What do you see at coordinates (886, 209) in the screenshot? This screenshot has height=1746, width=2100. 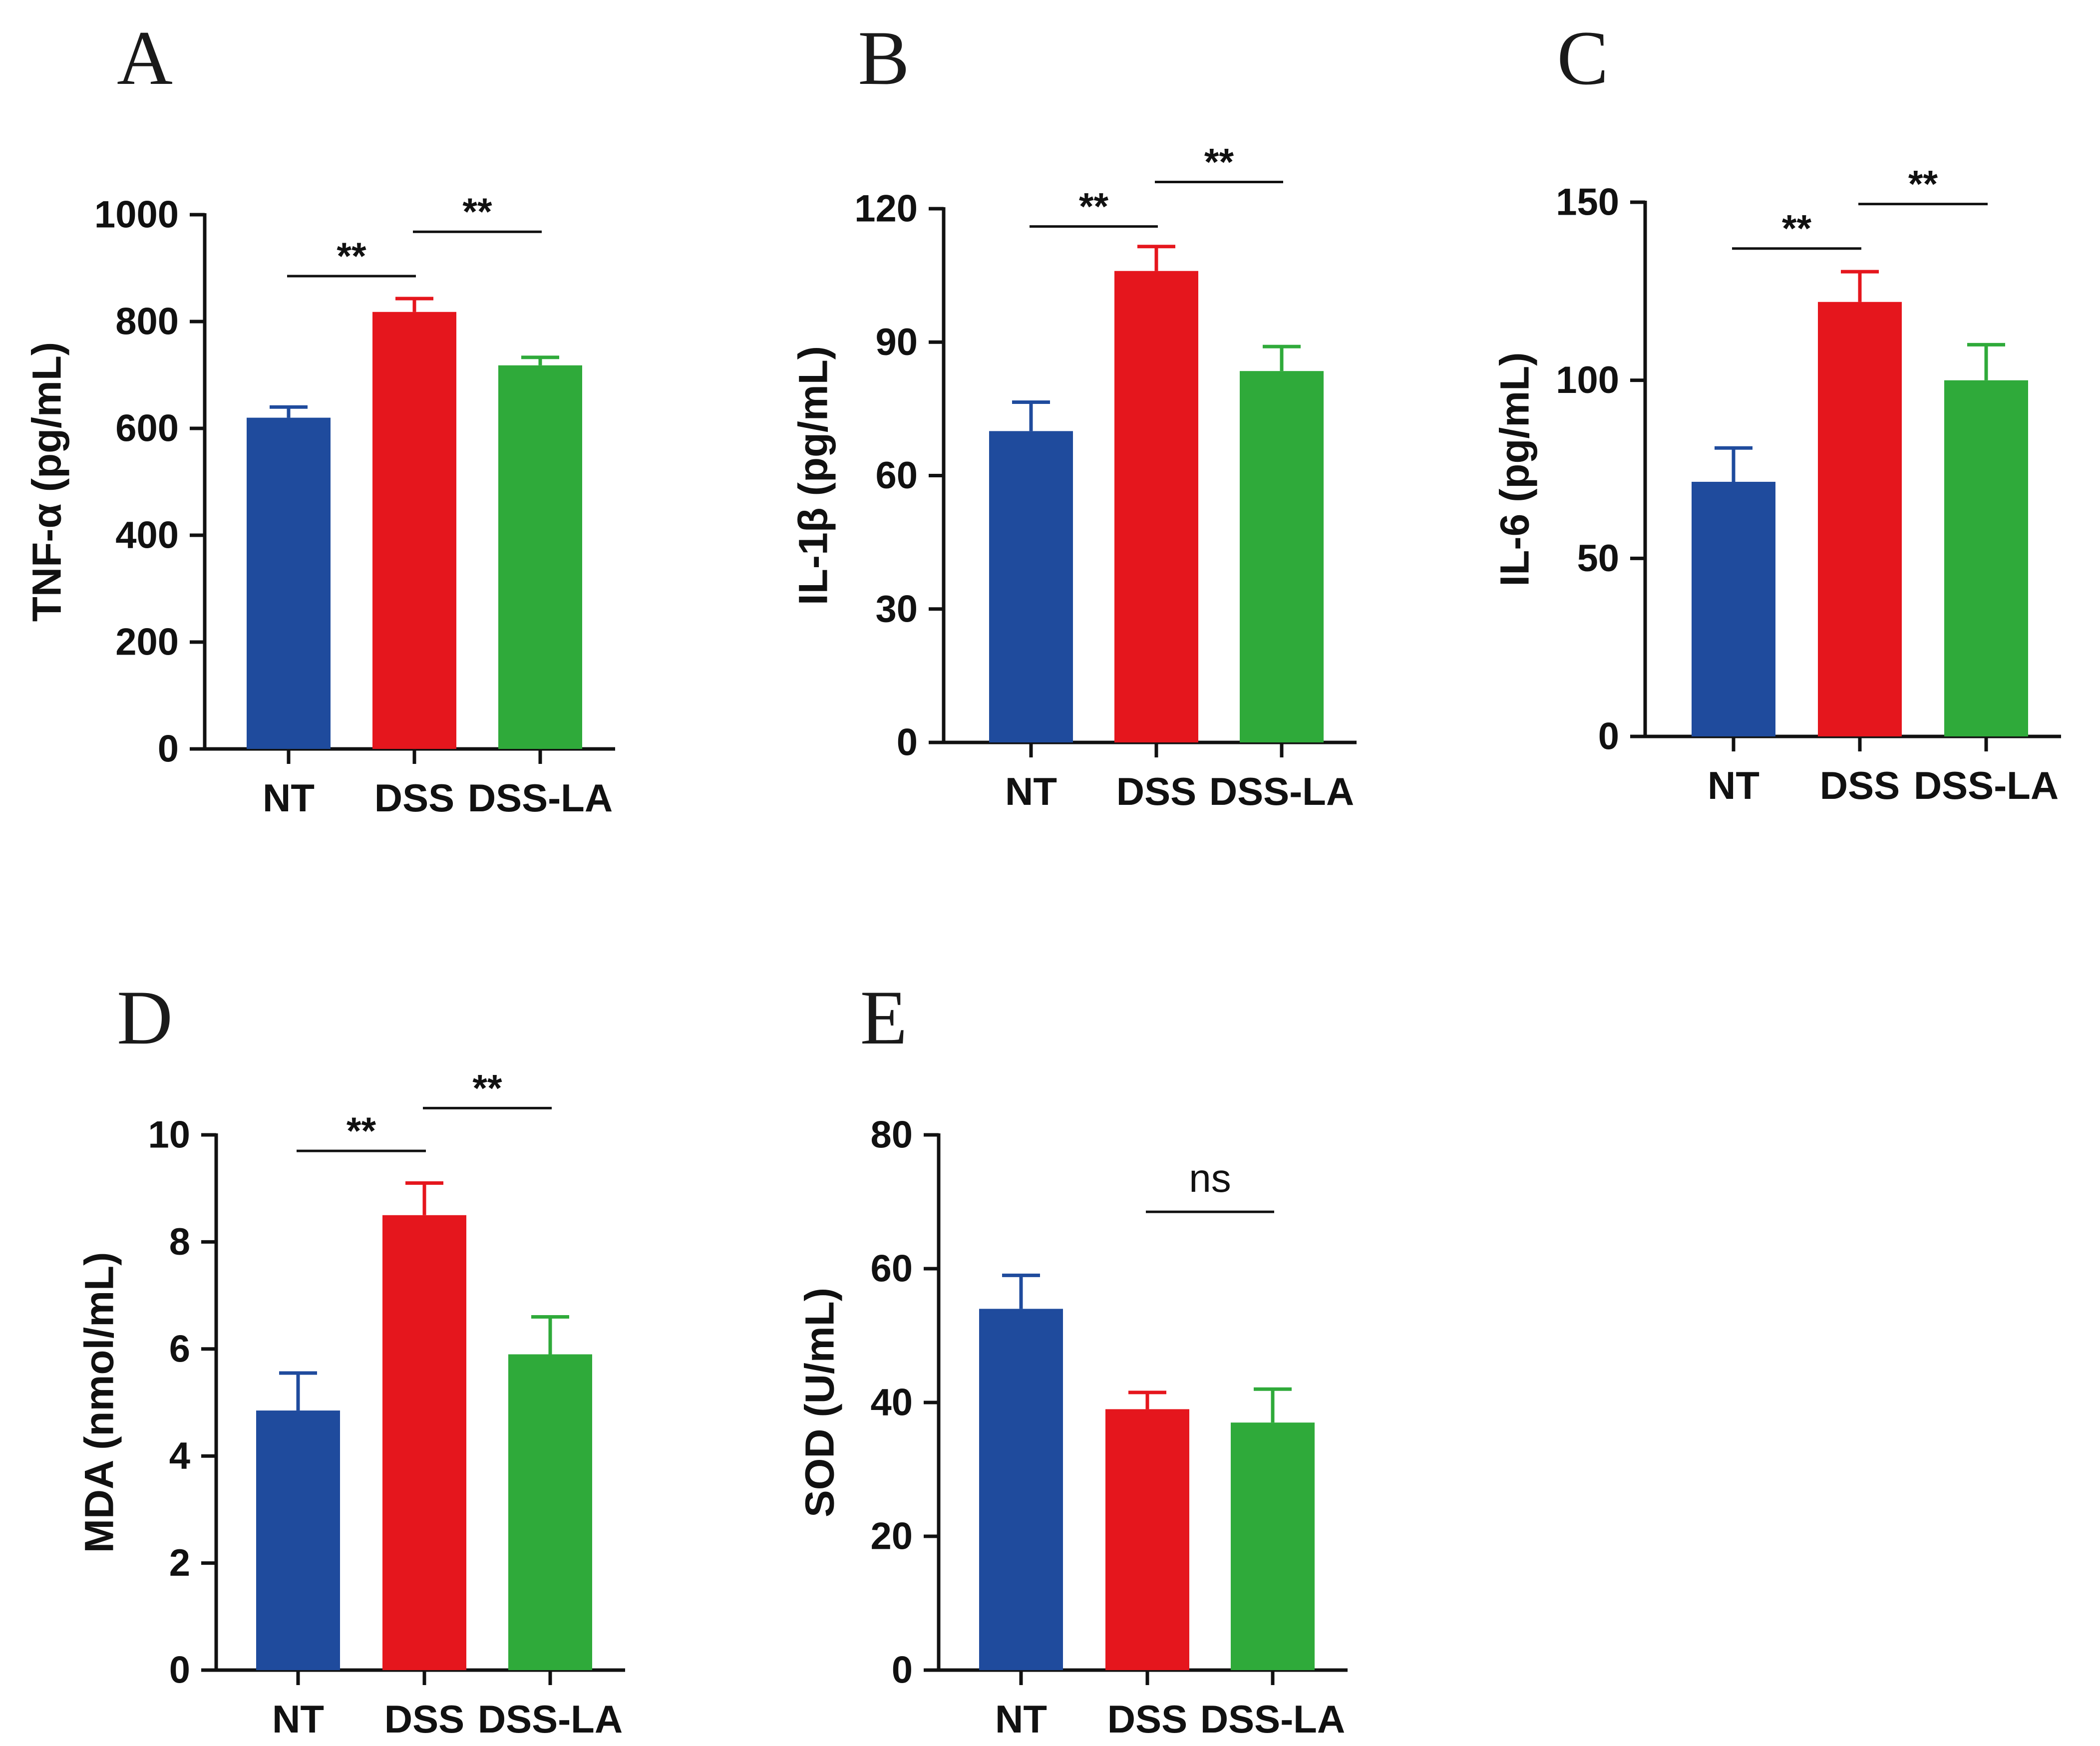 I see `y-tick-label: 120` at bounding box center [886, 209].